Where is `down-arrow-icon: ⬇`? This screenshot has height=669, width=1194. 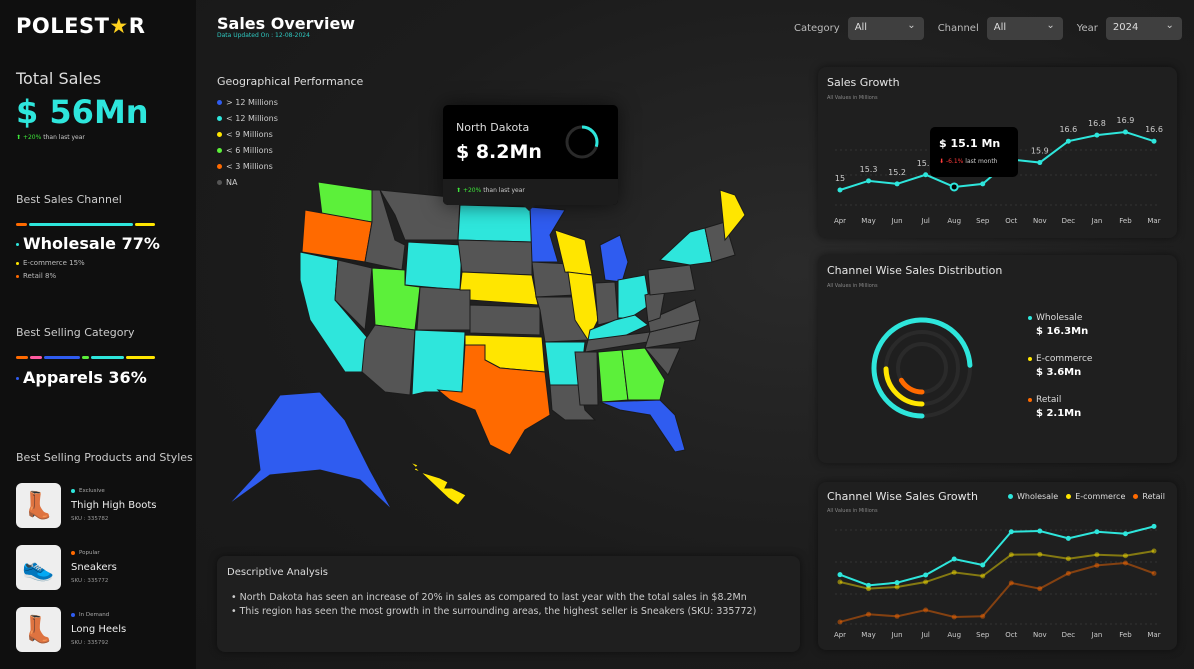 down-arrow-icon: ⬇ is located at coordinates (942, 161).